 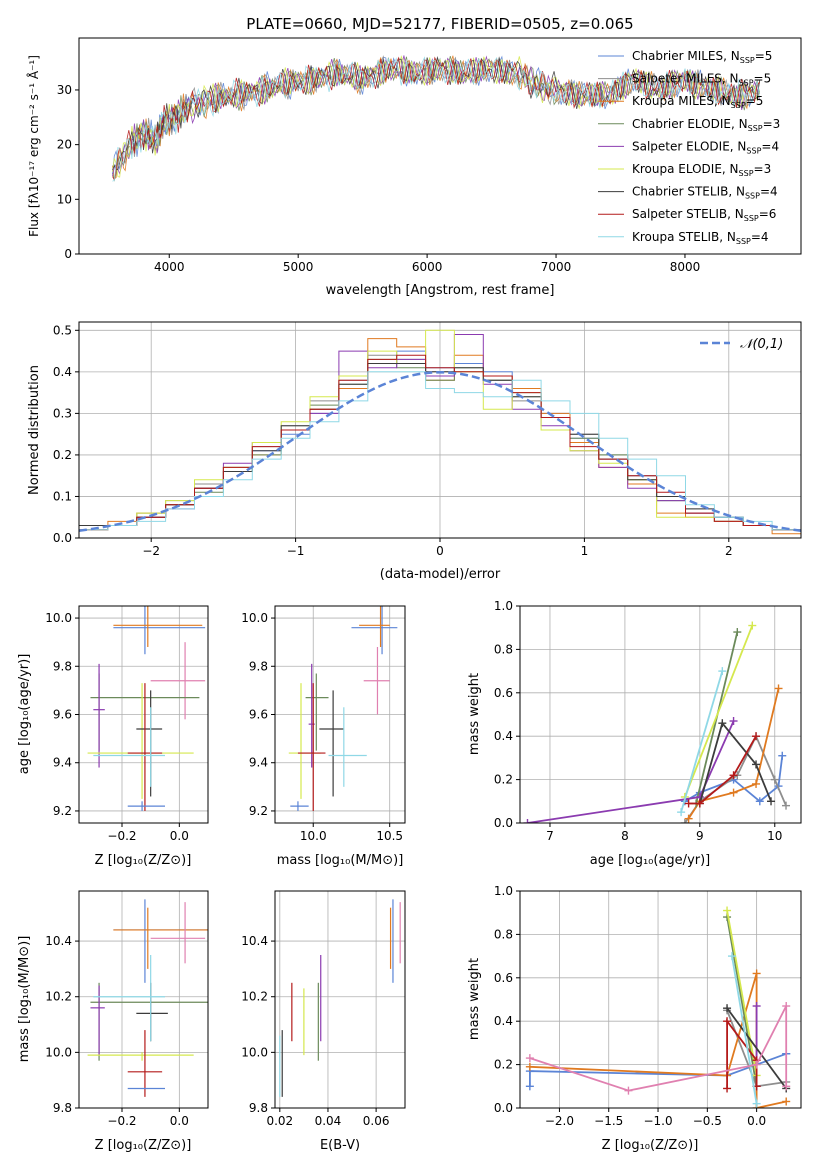 What do you see at coordinates (702, 57) in the screenshot?
I see `legend-entry: Chabrier MILES, NSSP=5` at bounding box center [702, 57].